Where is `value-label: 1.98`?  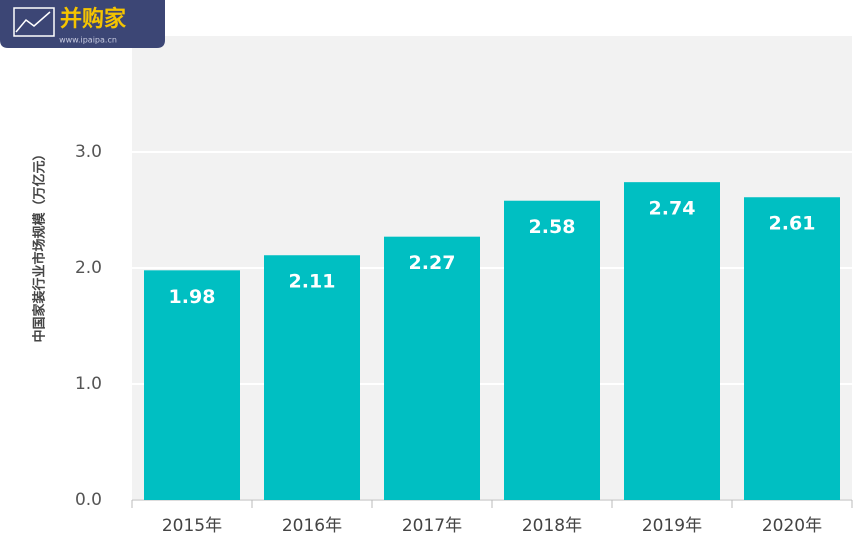 value-label: 1.98 is located at coordinates (192, 297).